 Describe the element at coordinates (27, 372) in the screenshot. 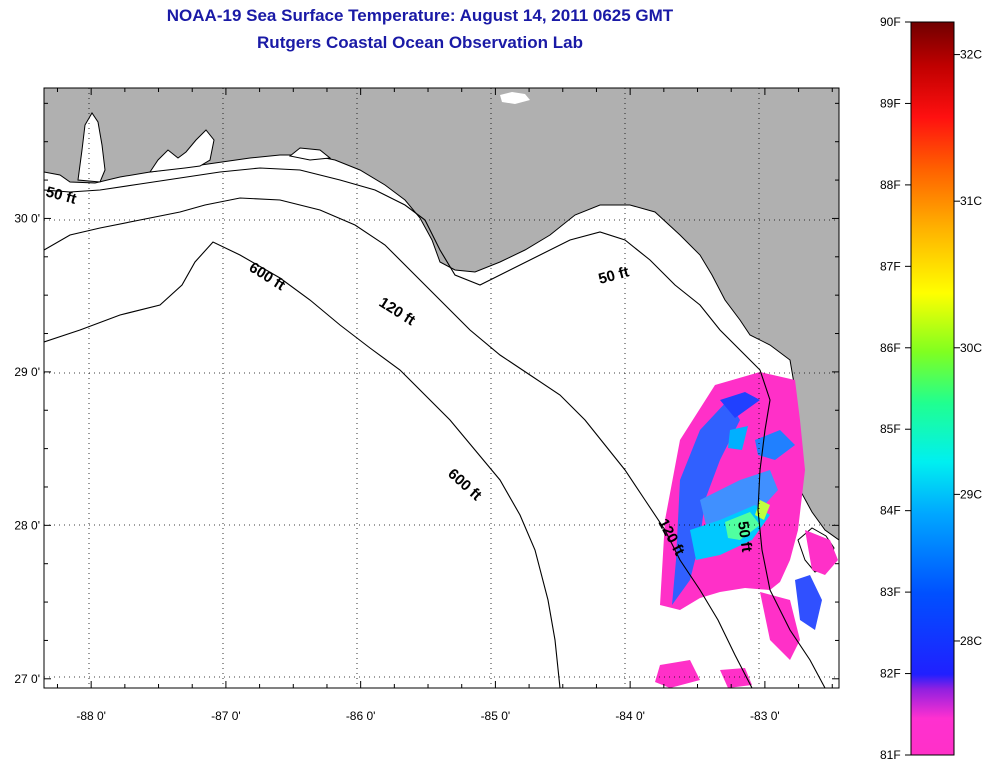

I see `lat-tick-label: 29 0'` at that location.